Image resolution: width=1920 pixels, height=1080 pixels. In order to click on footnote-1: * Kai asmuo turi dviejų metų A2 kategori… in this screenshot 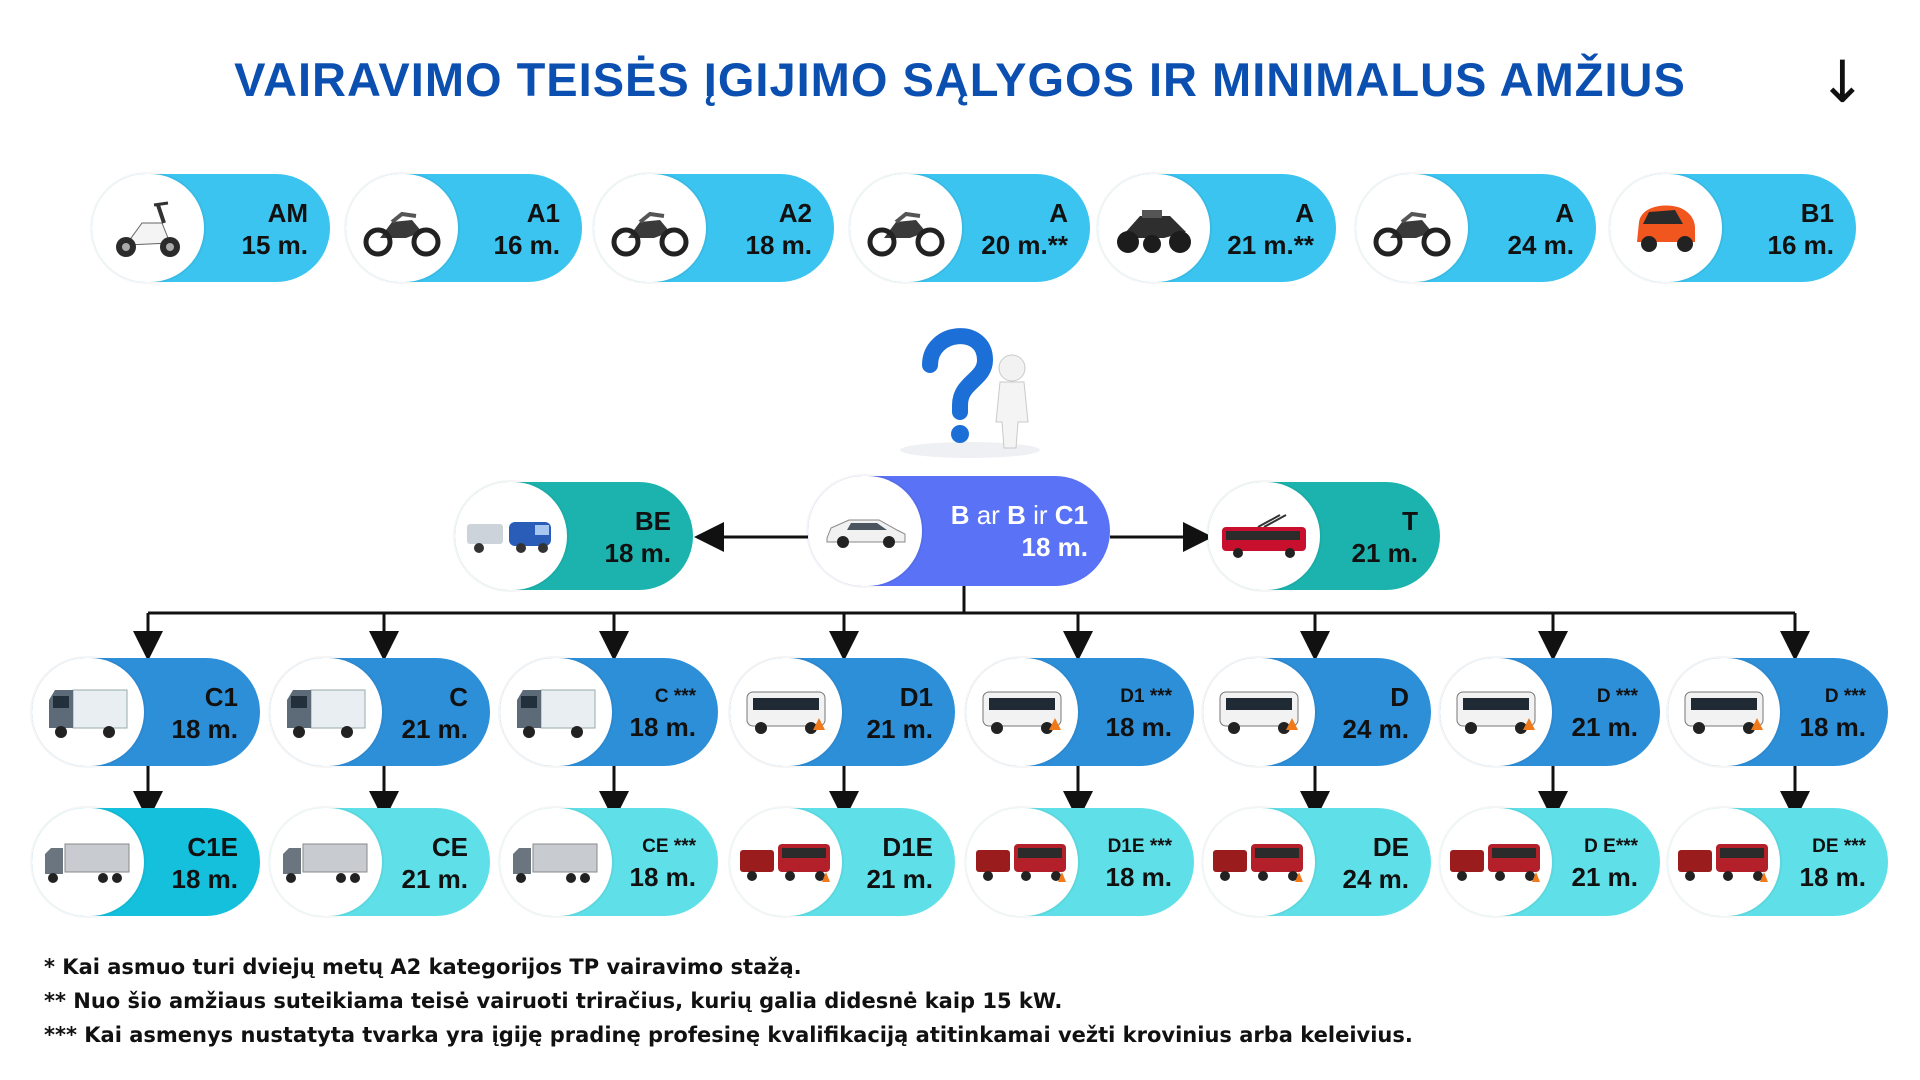, I will do `click(423, 967)`.